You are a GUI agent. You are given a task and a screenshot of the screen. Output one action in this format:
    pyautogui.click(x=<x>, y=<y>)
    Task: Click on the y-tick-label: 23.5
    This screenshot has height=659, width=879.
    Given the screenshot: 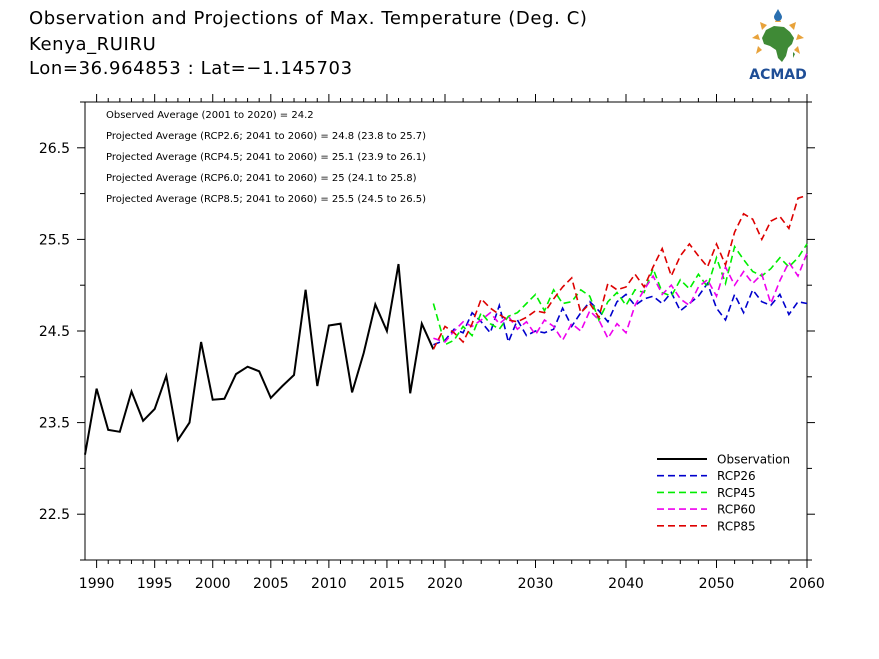 What is the action you would take?
    pyautogui.click(x=54, y=424)
    